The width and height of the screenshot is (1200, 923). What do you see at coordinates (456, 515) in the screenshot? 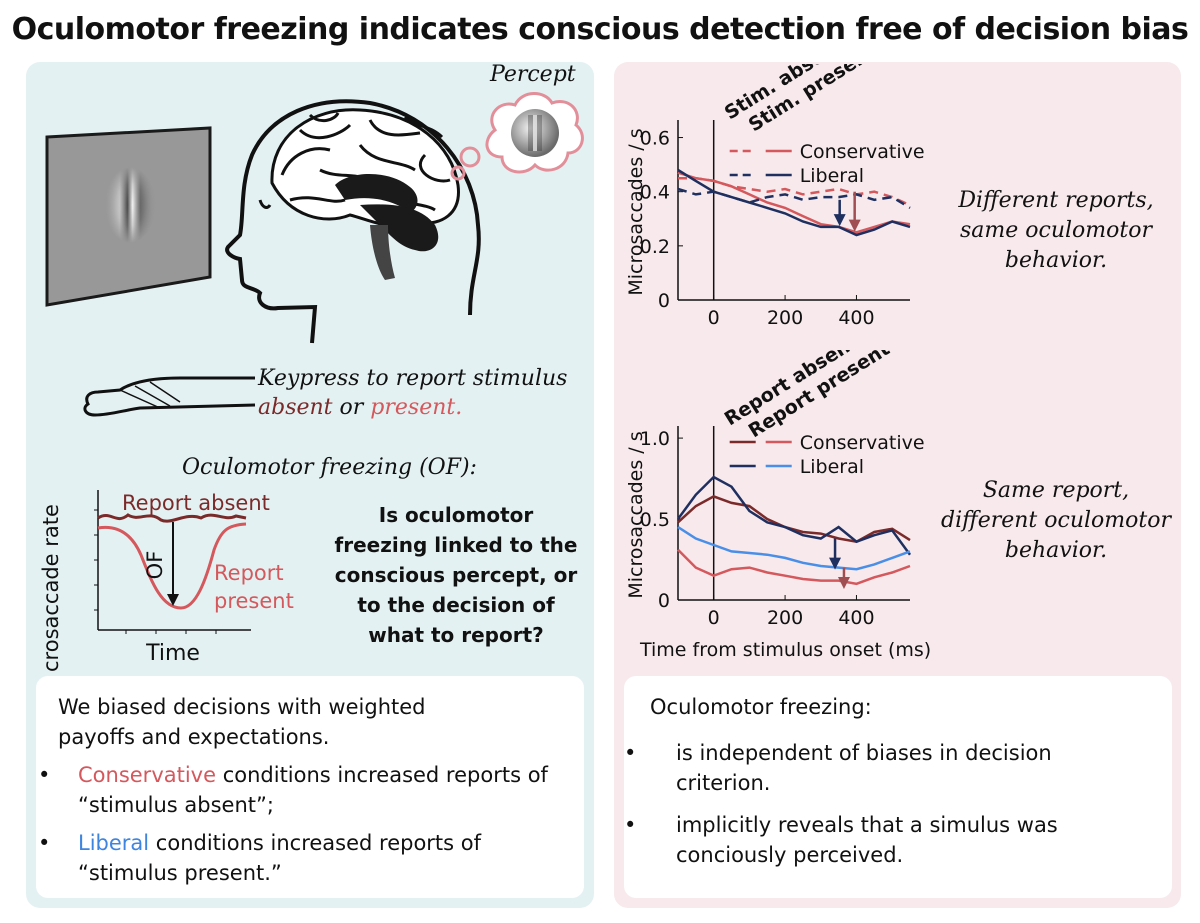
I see `question-line: Is oculomotor` at bounding box center [456, 515].